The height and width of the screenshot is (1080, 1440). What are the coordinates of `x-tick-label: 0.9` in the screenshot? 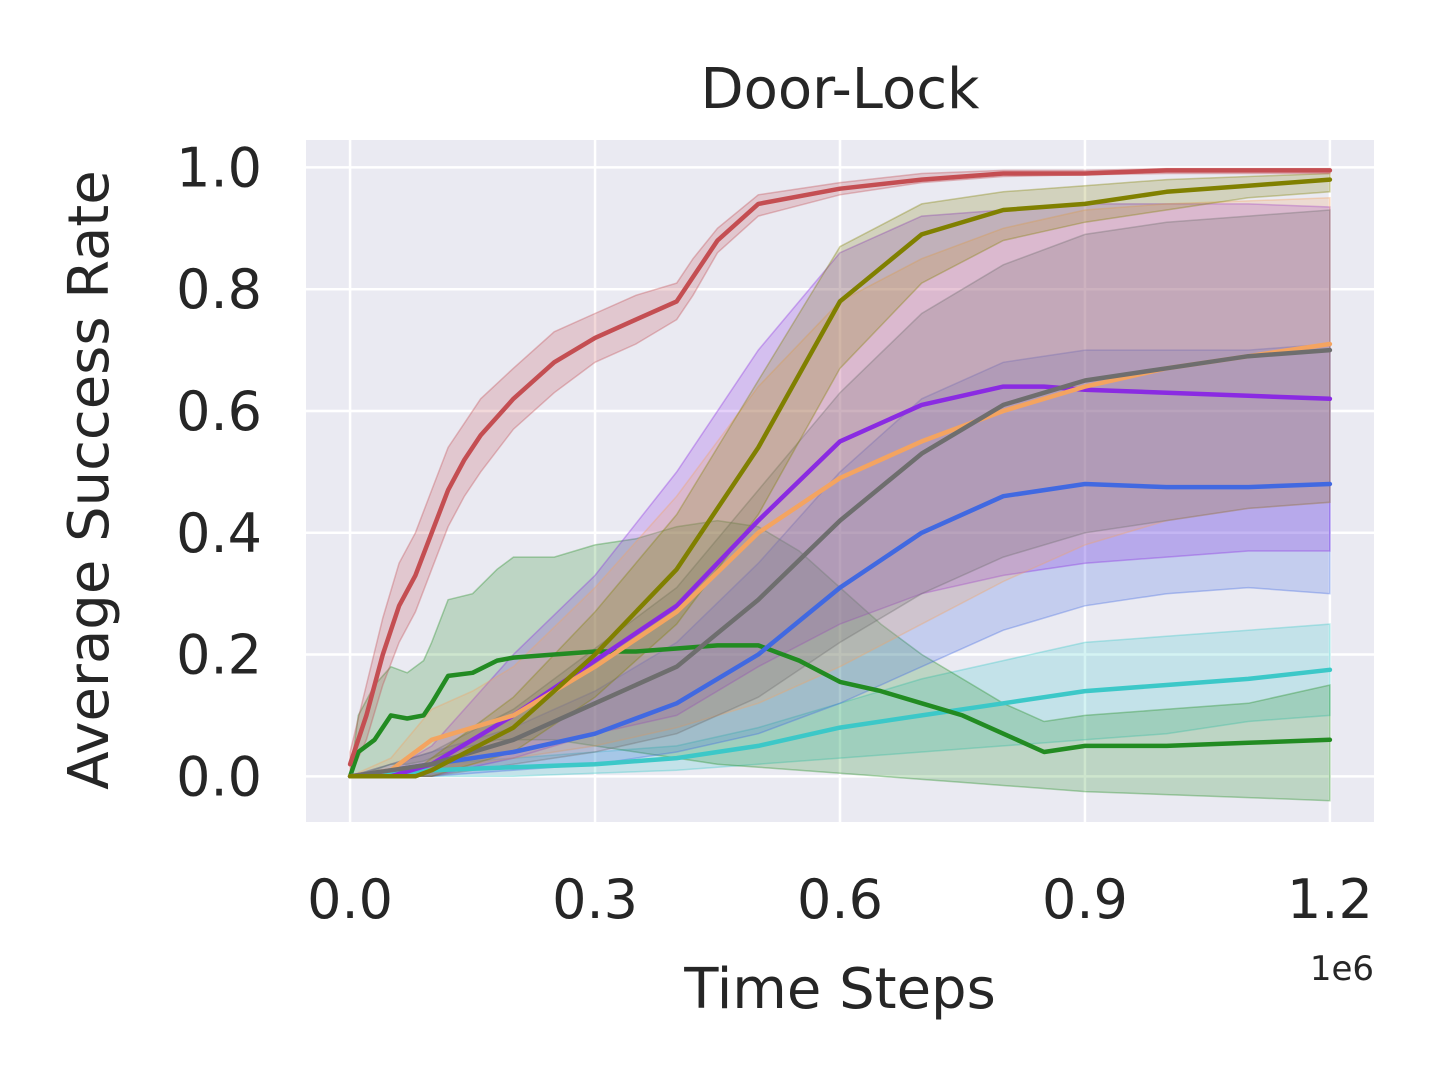 It's located at (1085, 899).